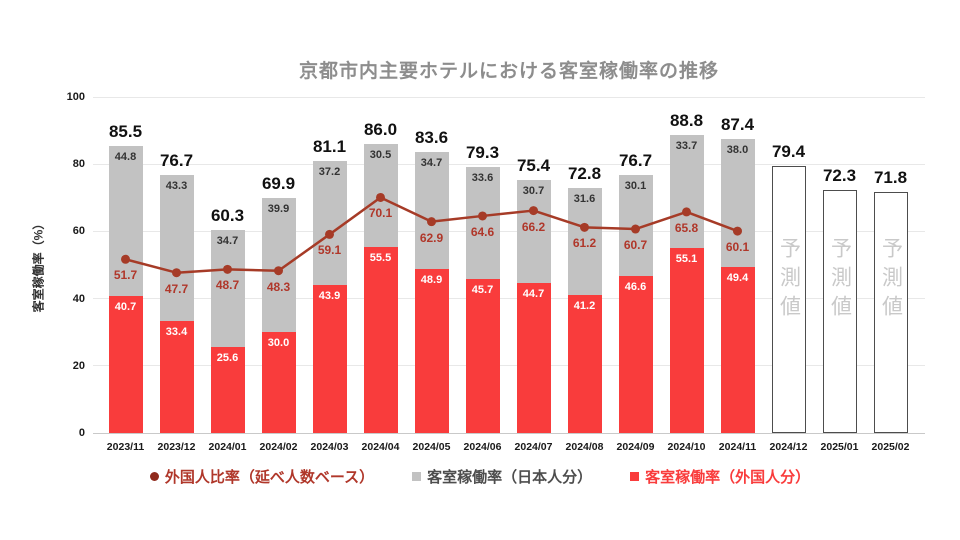  What do you see at coordinates (584, 174) in the screenshot?
I see `total-label: 72.8` at bounding box center [584, 174].